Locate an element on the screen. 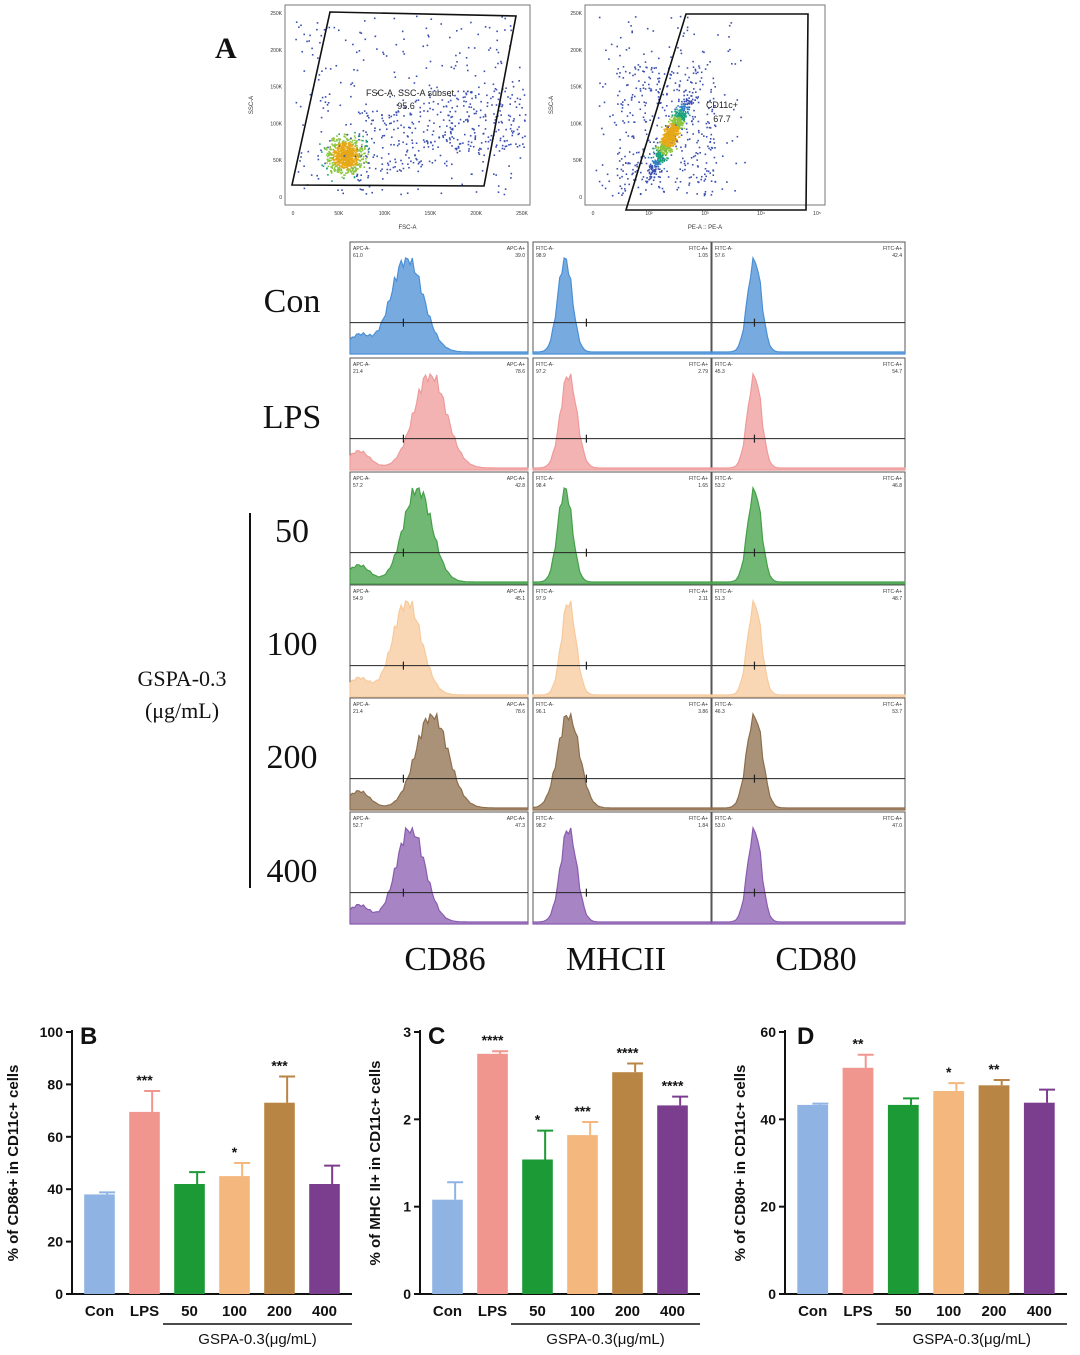  x-tick-label: Con is located at coordinates (812, 1311).